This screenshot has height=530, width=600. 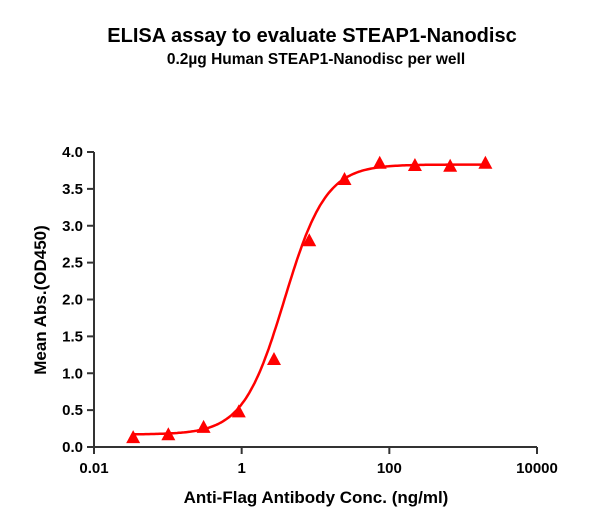 What do you see at coordinates (537, 468) in the screenshot?
I see `x-tick-label: 10000` at bounding box center [537, 468].